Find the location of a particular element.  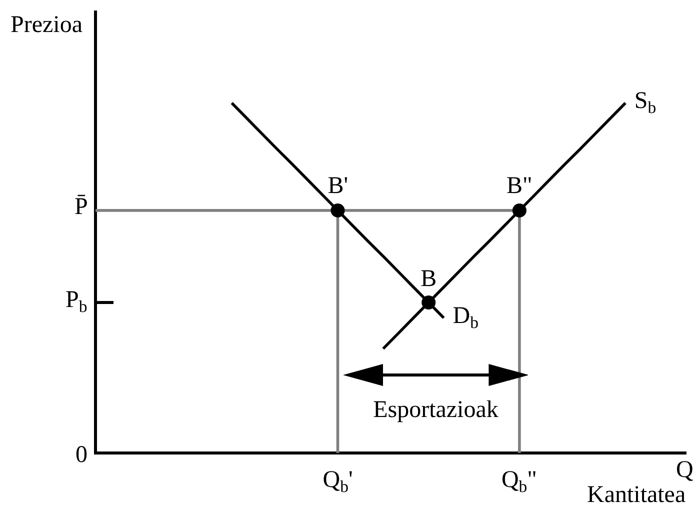

text: Q is located at coordinates (685, 470).